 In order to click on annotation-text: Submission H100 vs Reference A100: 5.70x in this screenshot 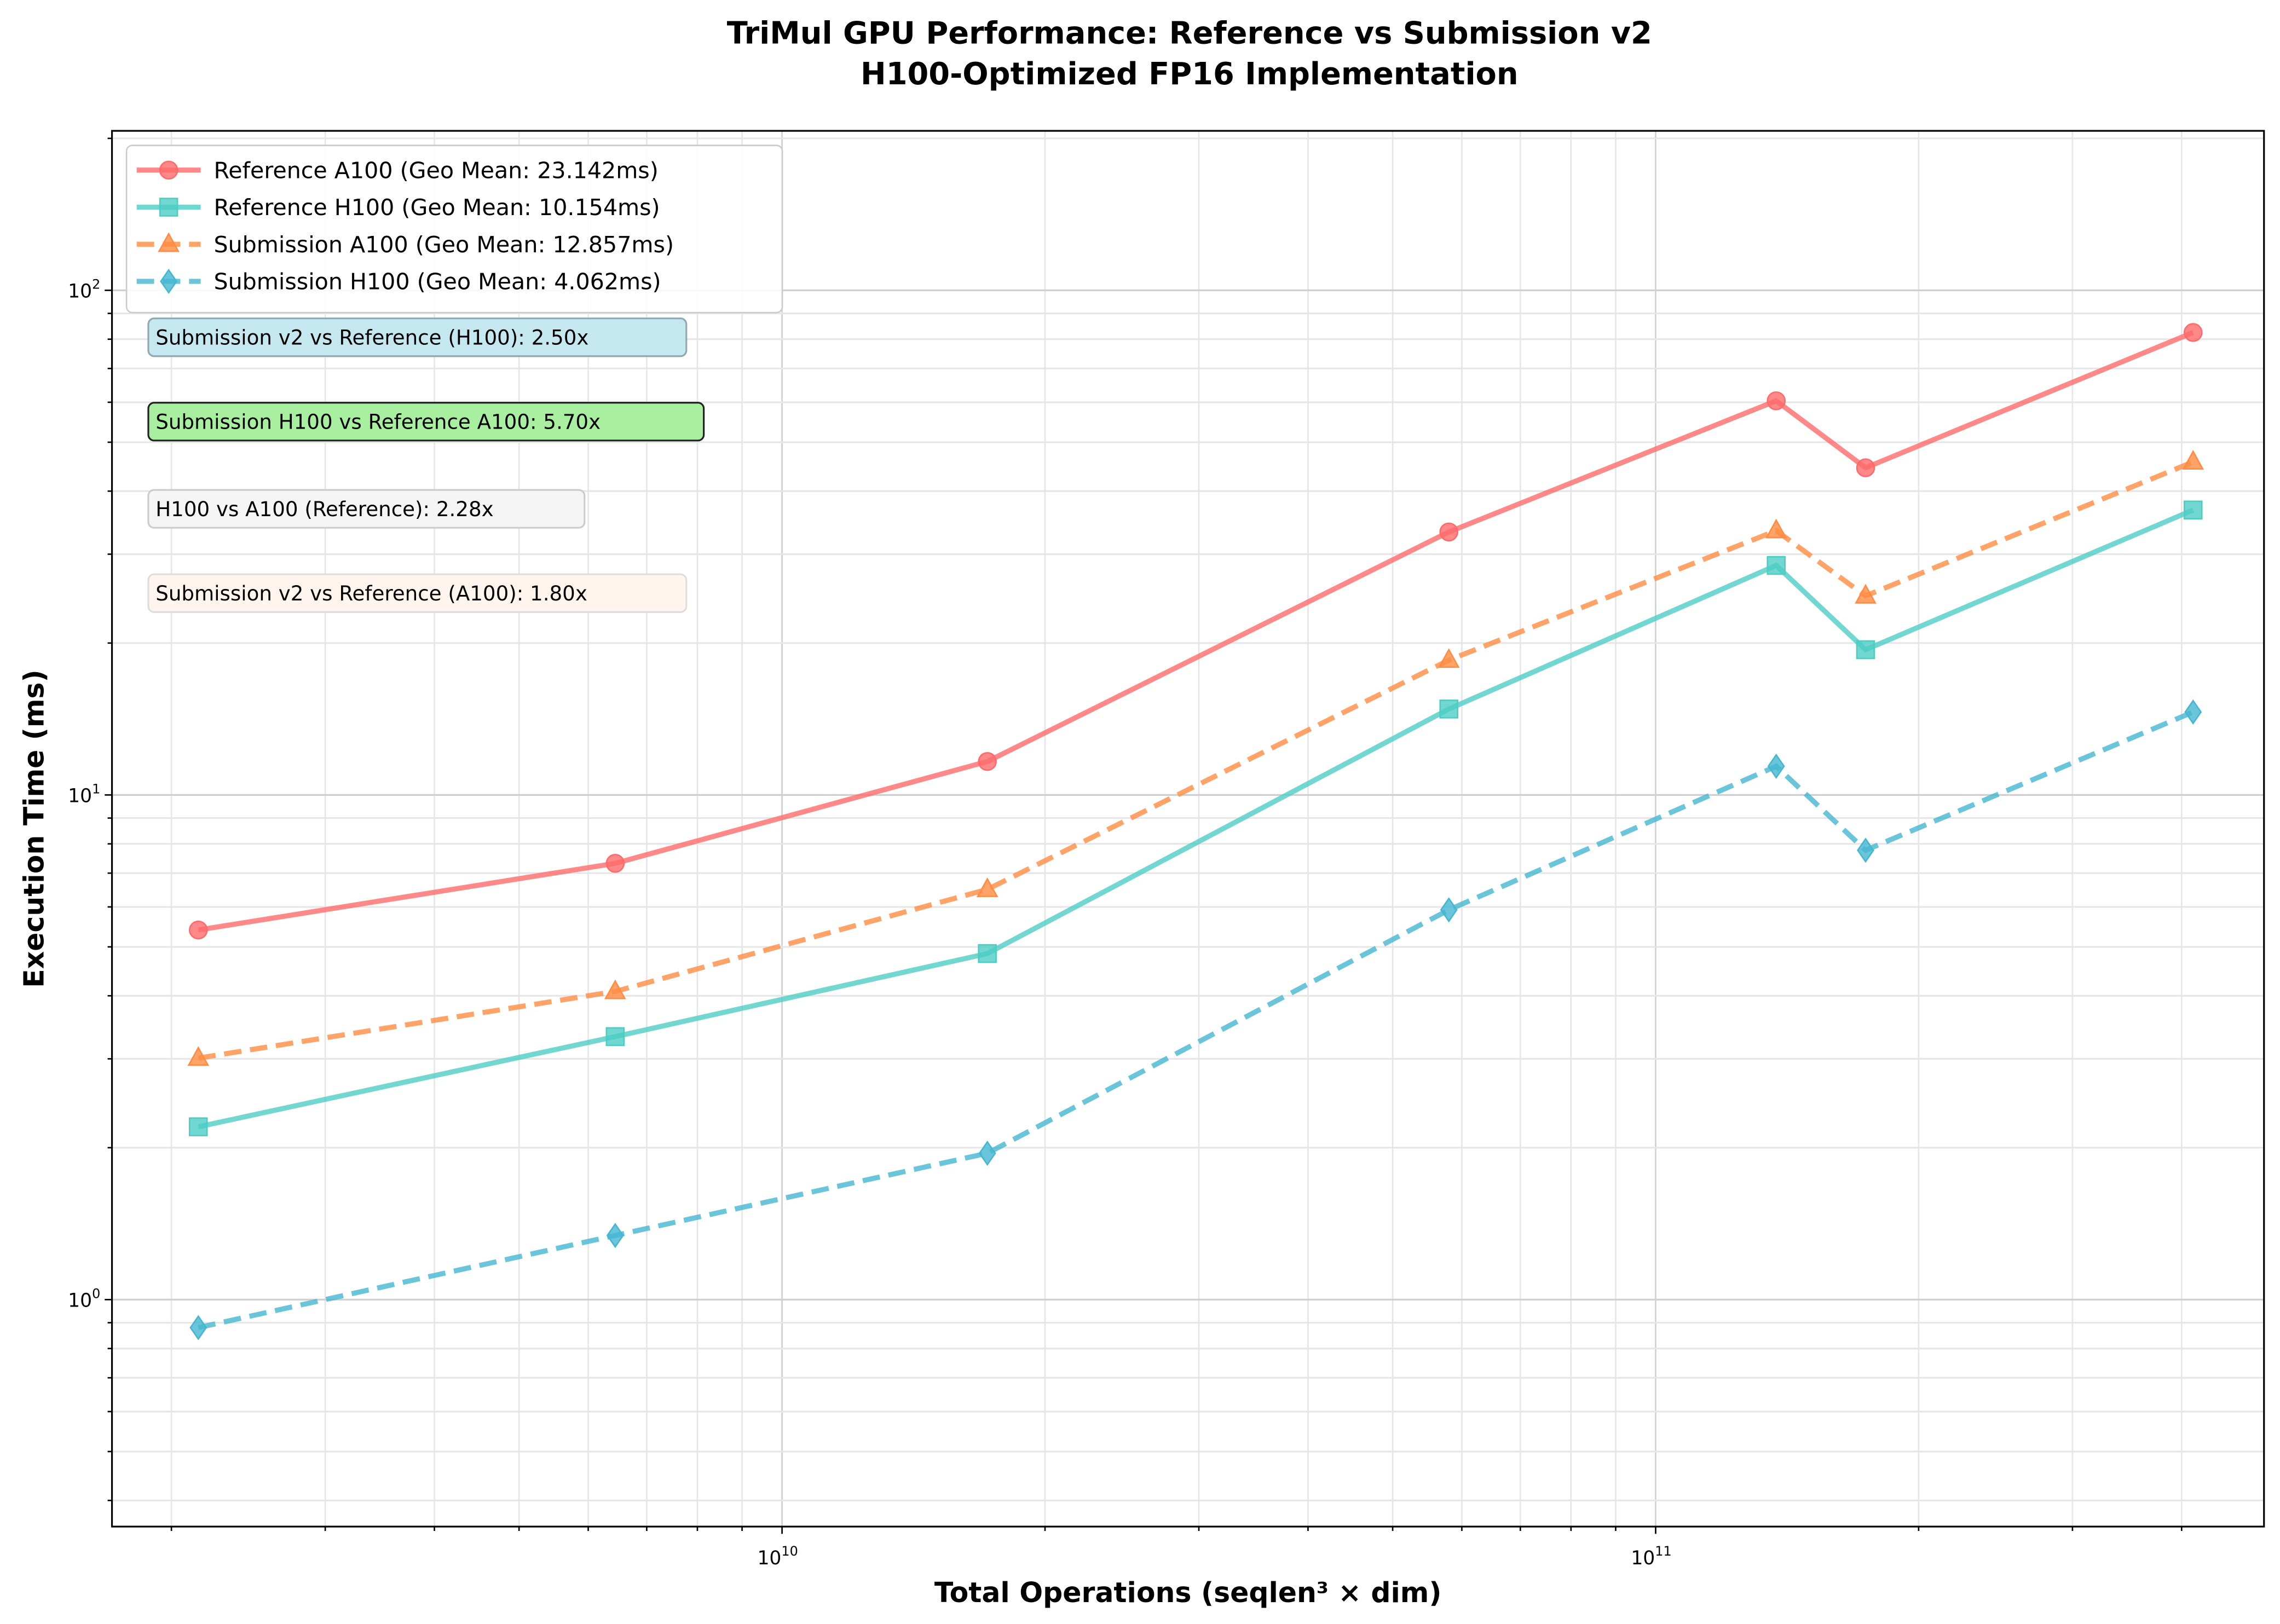, I will do `click(378, 422)`.